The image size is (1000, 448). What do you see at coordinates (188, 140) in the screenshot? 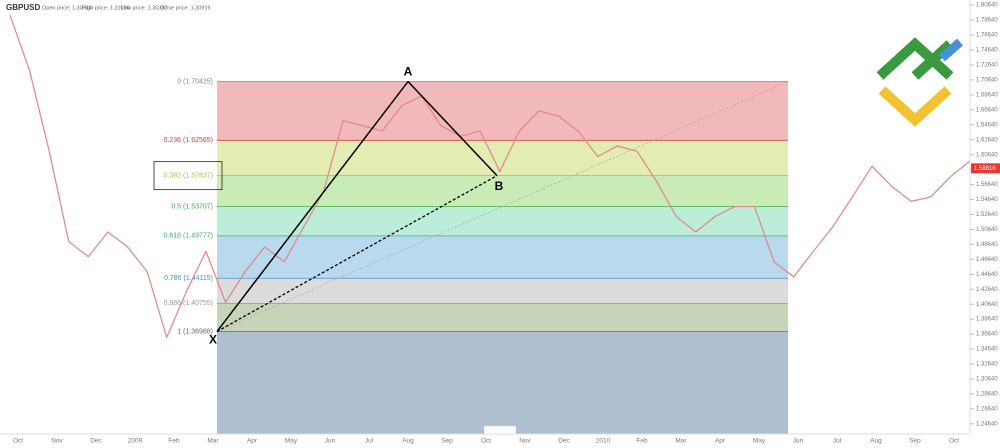
I see `fib-level-label: 0.236 (1.62565)` at bounding box center [188, 140].